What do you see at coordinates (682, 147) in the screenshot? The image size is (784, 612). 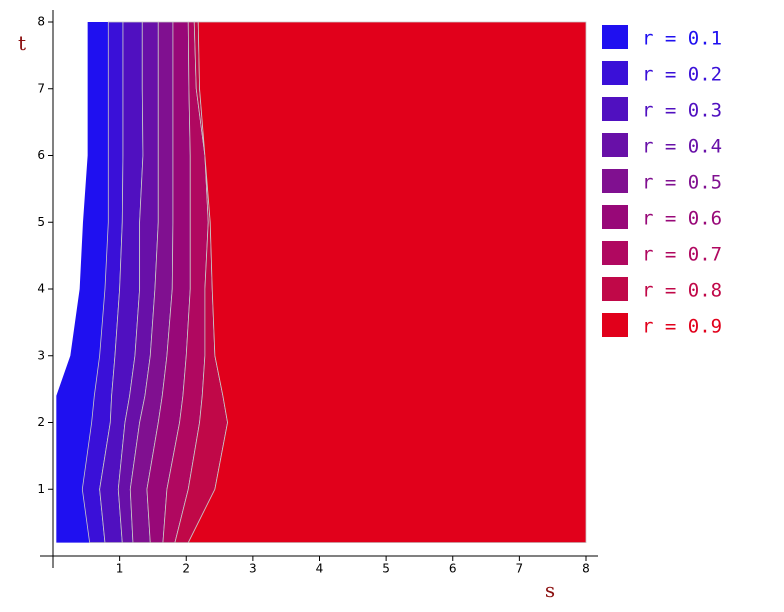 I see `legend-label: r = 0.4` at bounding box center [682, 147].